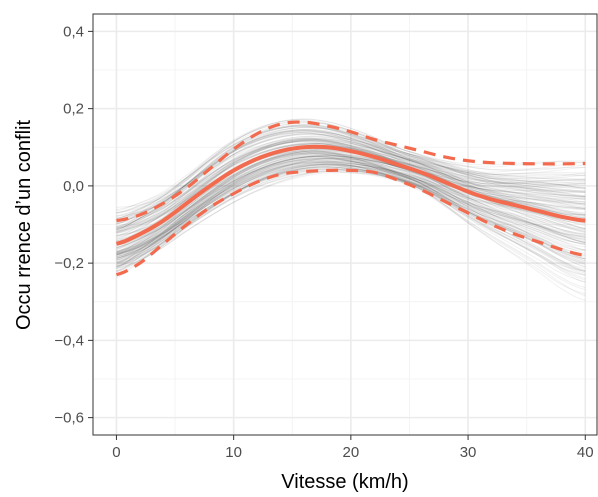  I want to click on y-tick-label: −0,4, so click(69, 340).